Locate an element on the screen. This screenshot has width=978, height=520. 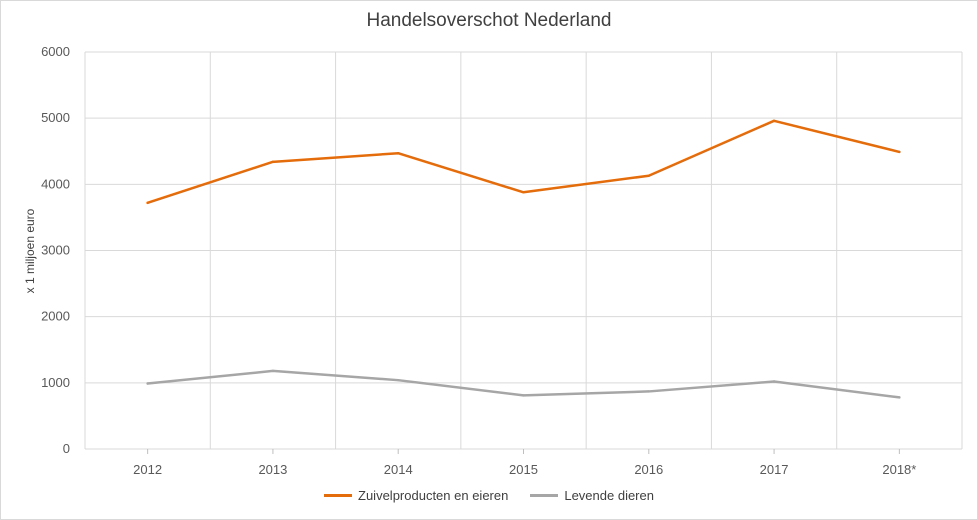
y-tick-label: 3000 is located at coordinates (55, 250).